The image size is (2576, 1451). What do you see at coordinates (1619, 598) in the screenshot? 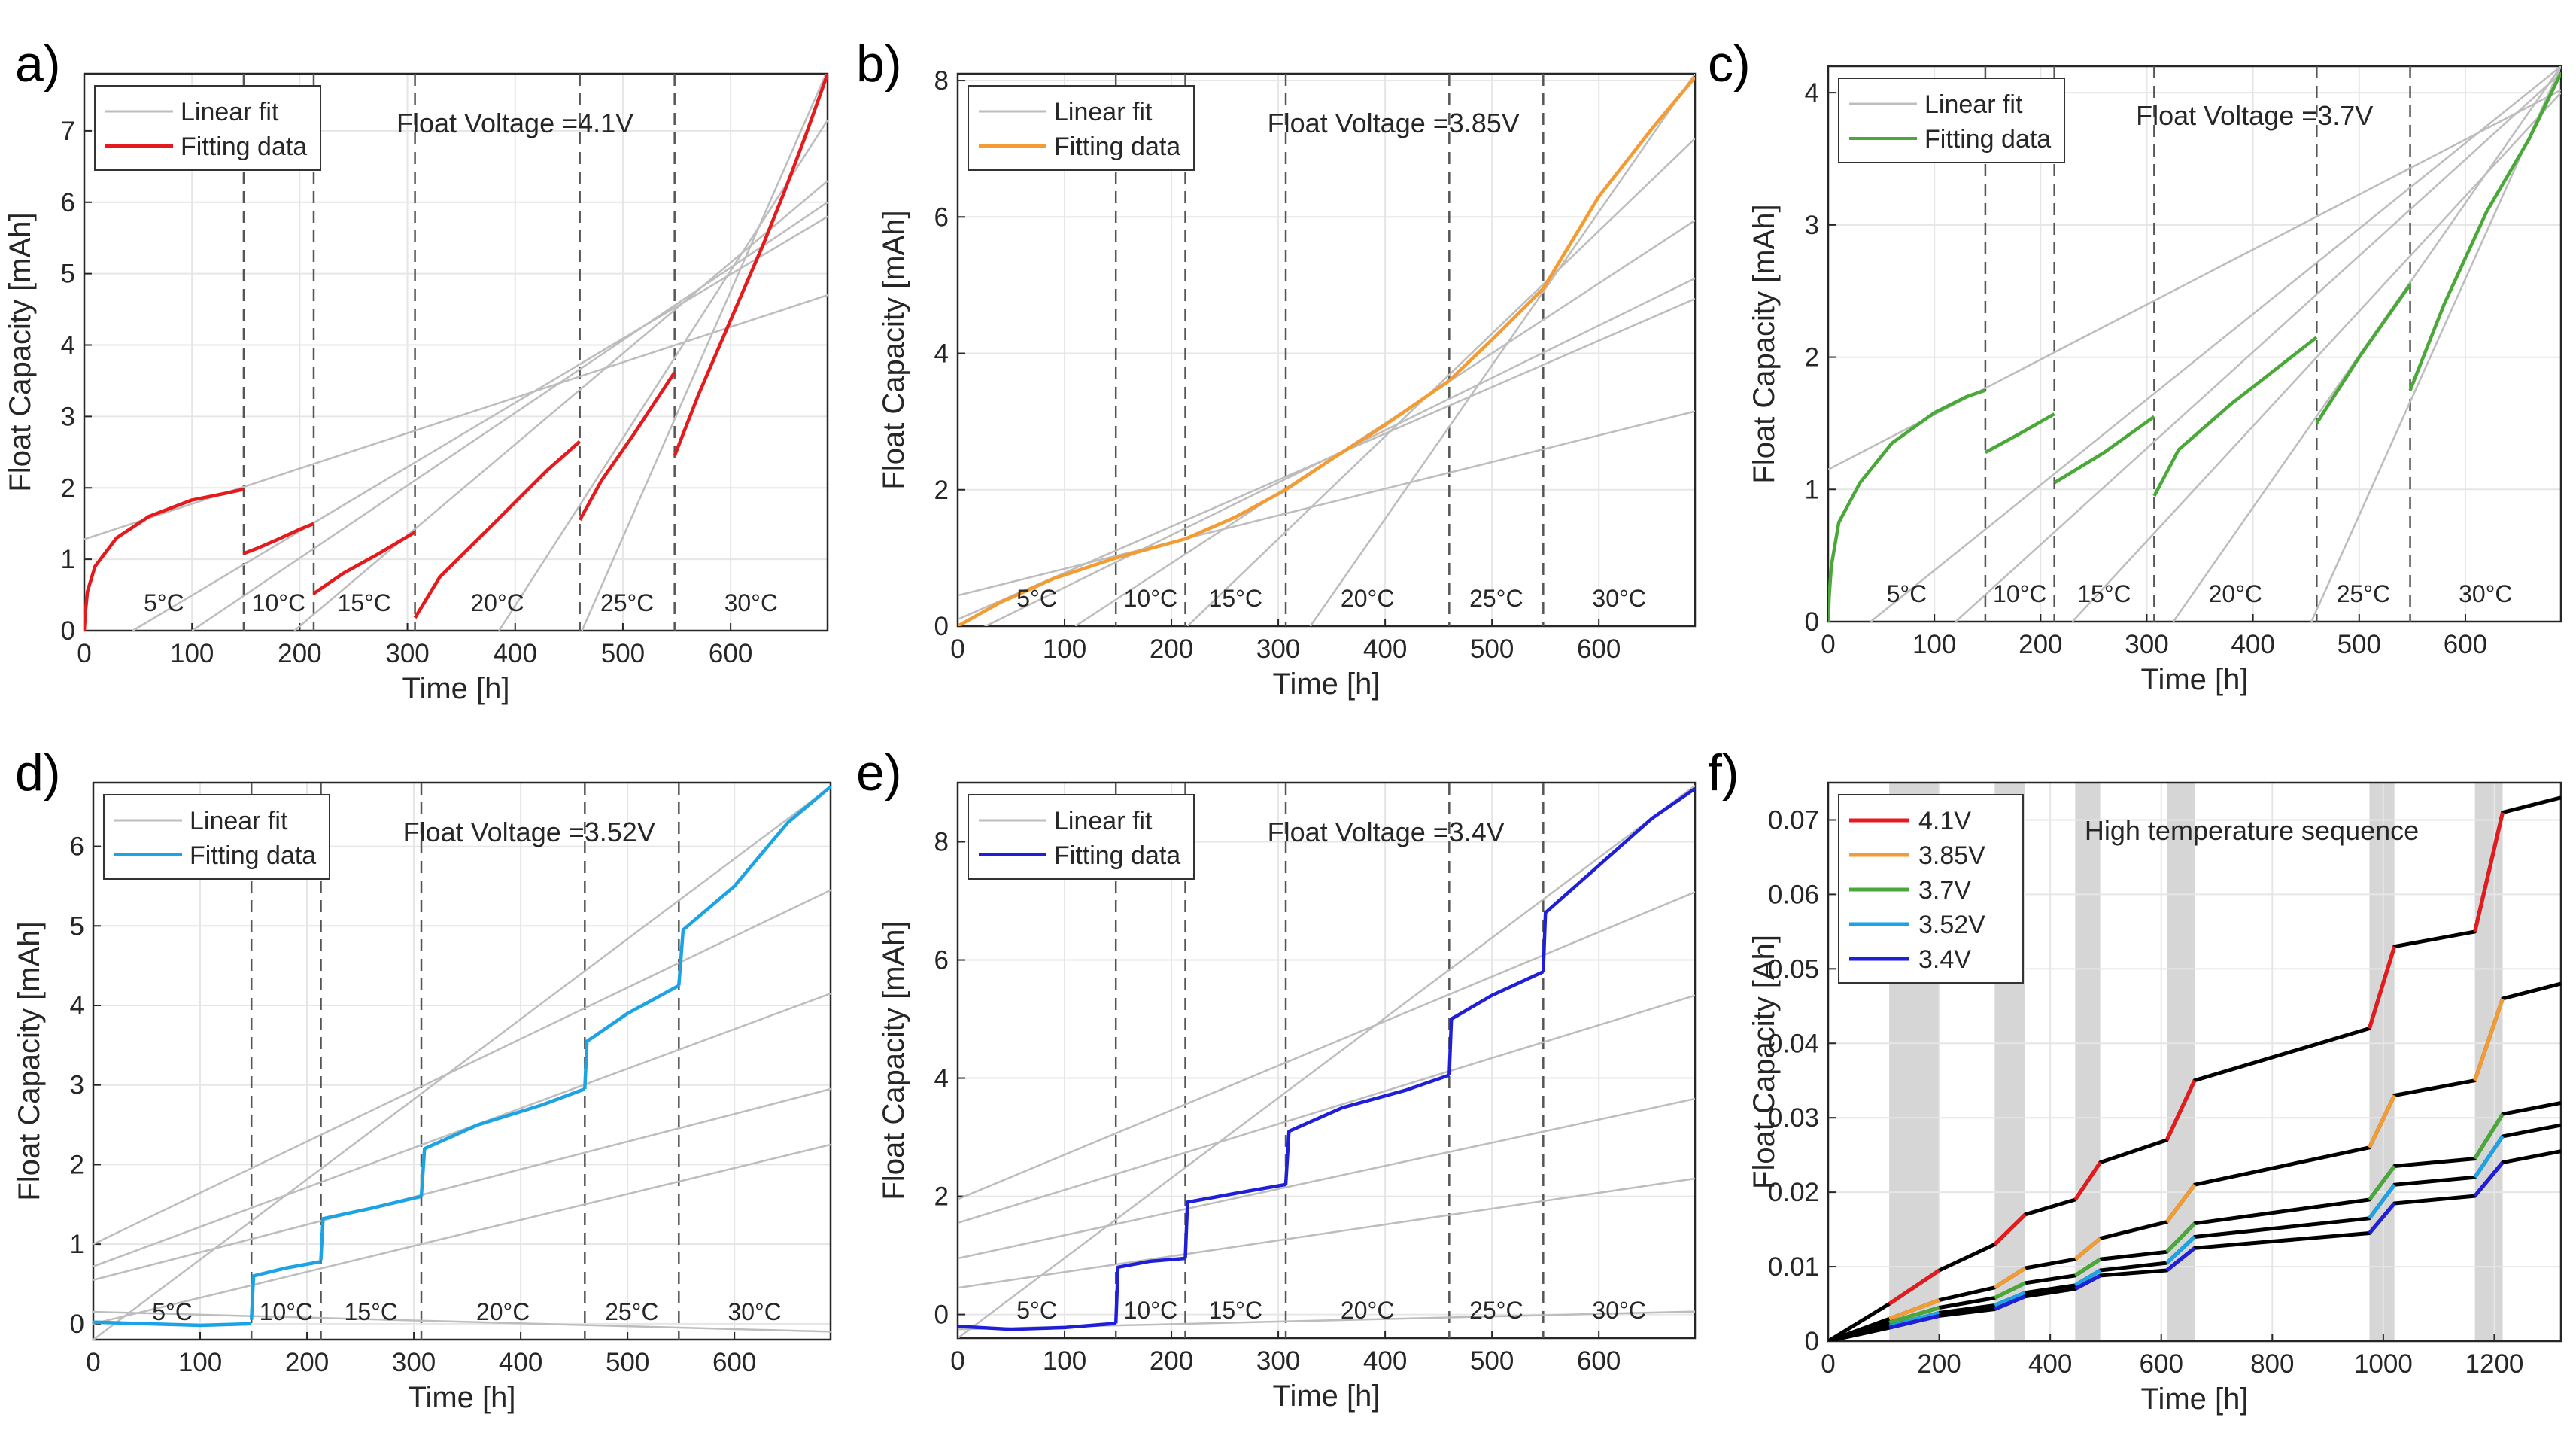
I see `temperature-label: 30°C` at bounding box center [1619, 598].